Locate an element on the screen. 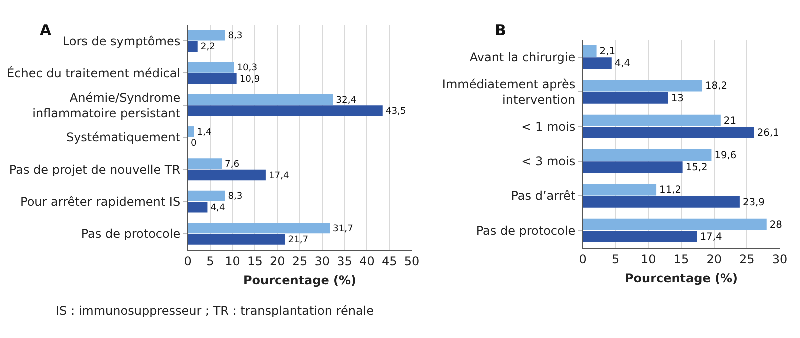 Image resolution: width=800 pixels, height=338 pixels. y-tick-label: Pour arrêter rapidement IS is located at coordinates (100, 201).